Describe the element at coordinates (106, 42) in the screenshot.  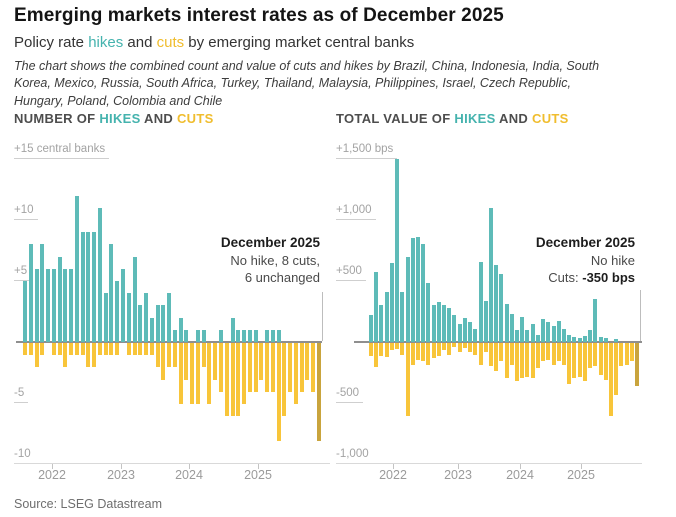
I see `subtitle-hikes-word: hikes` at that location.